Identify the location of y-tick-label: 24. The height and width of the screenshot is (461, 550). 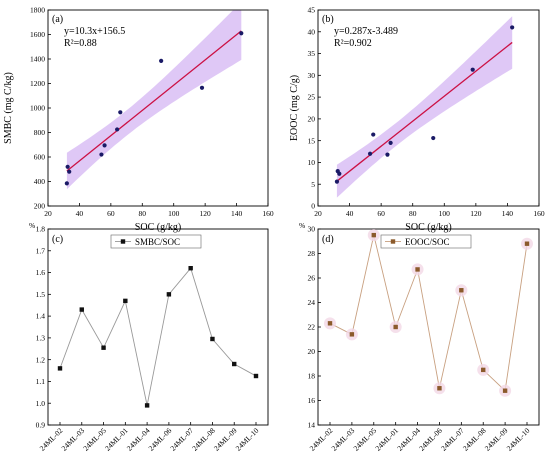
(312, 302).